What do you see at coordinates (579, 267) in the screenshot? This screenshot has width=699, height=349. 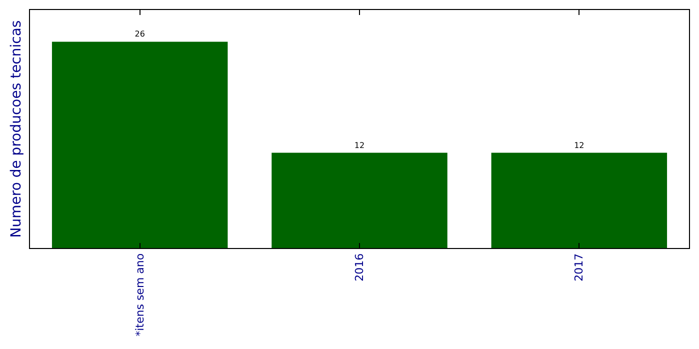 I see `x-tick-label: 2017` at bounding box center [579, 267].